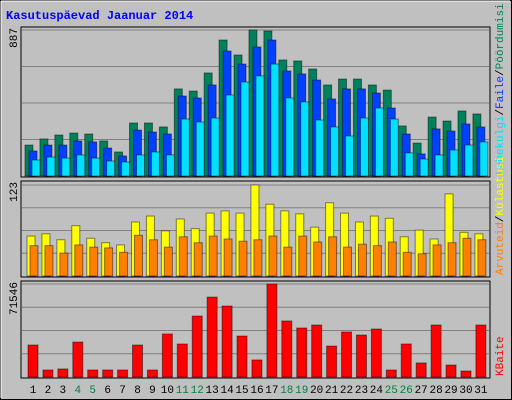  What do you see at coordinates (346, 391) in the screenshot?
I see `x-tick-label: 22` at bounding box center [346, 391].